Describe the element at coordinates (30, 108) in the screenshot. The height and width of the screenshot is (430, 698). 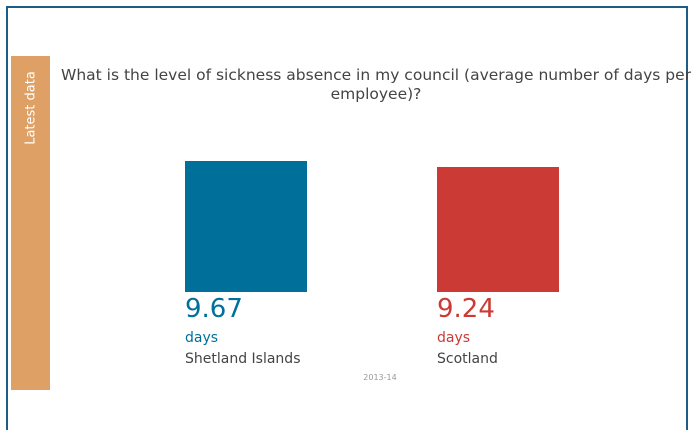
I see `latest-data-tab-label: Latest data` at that location.